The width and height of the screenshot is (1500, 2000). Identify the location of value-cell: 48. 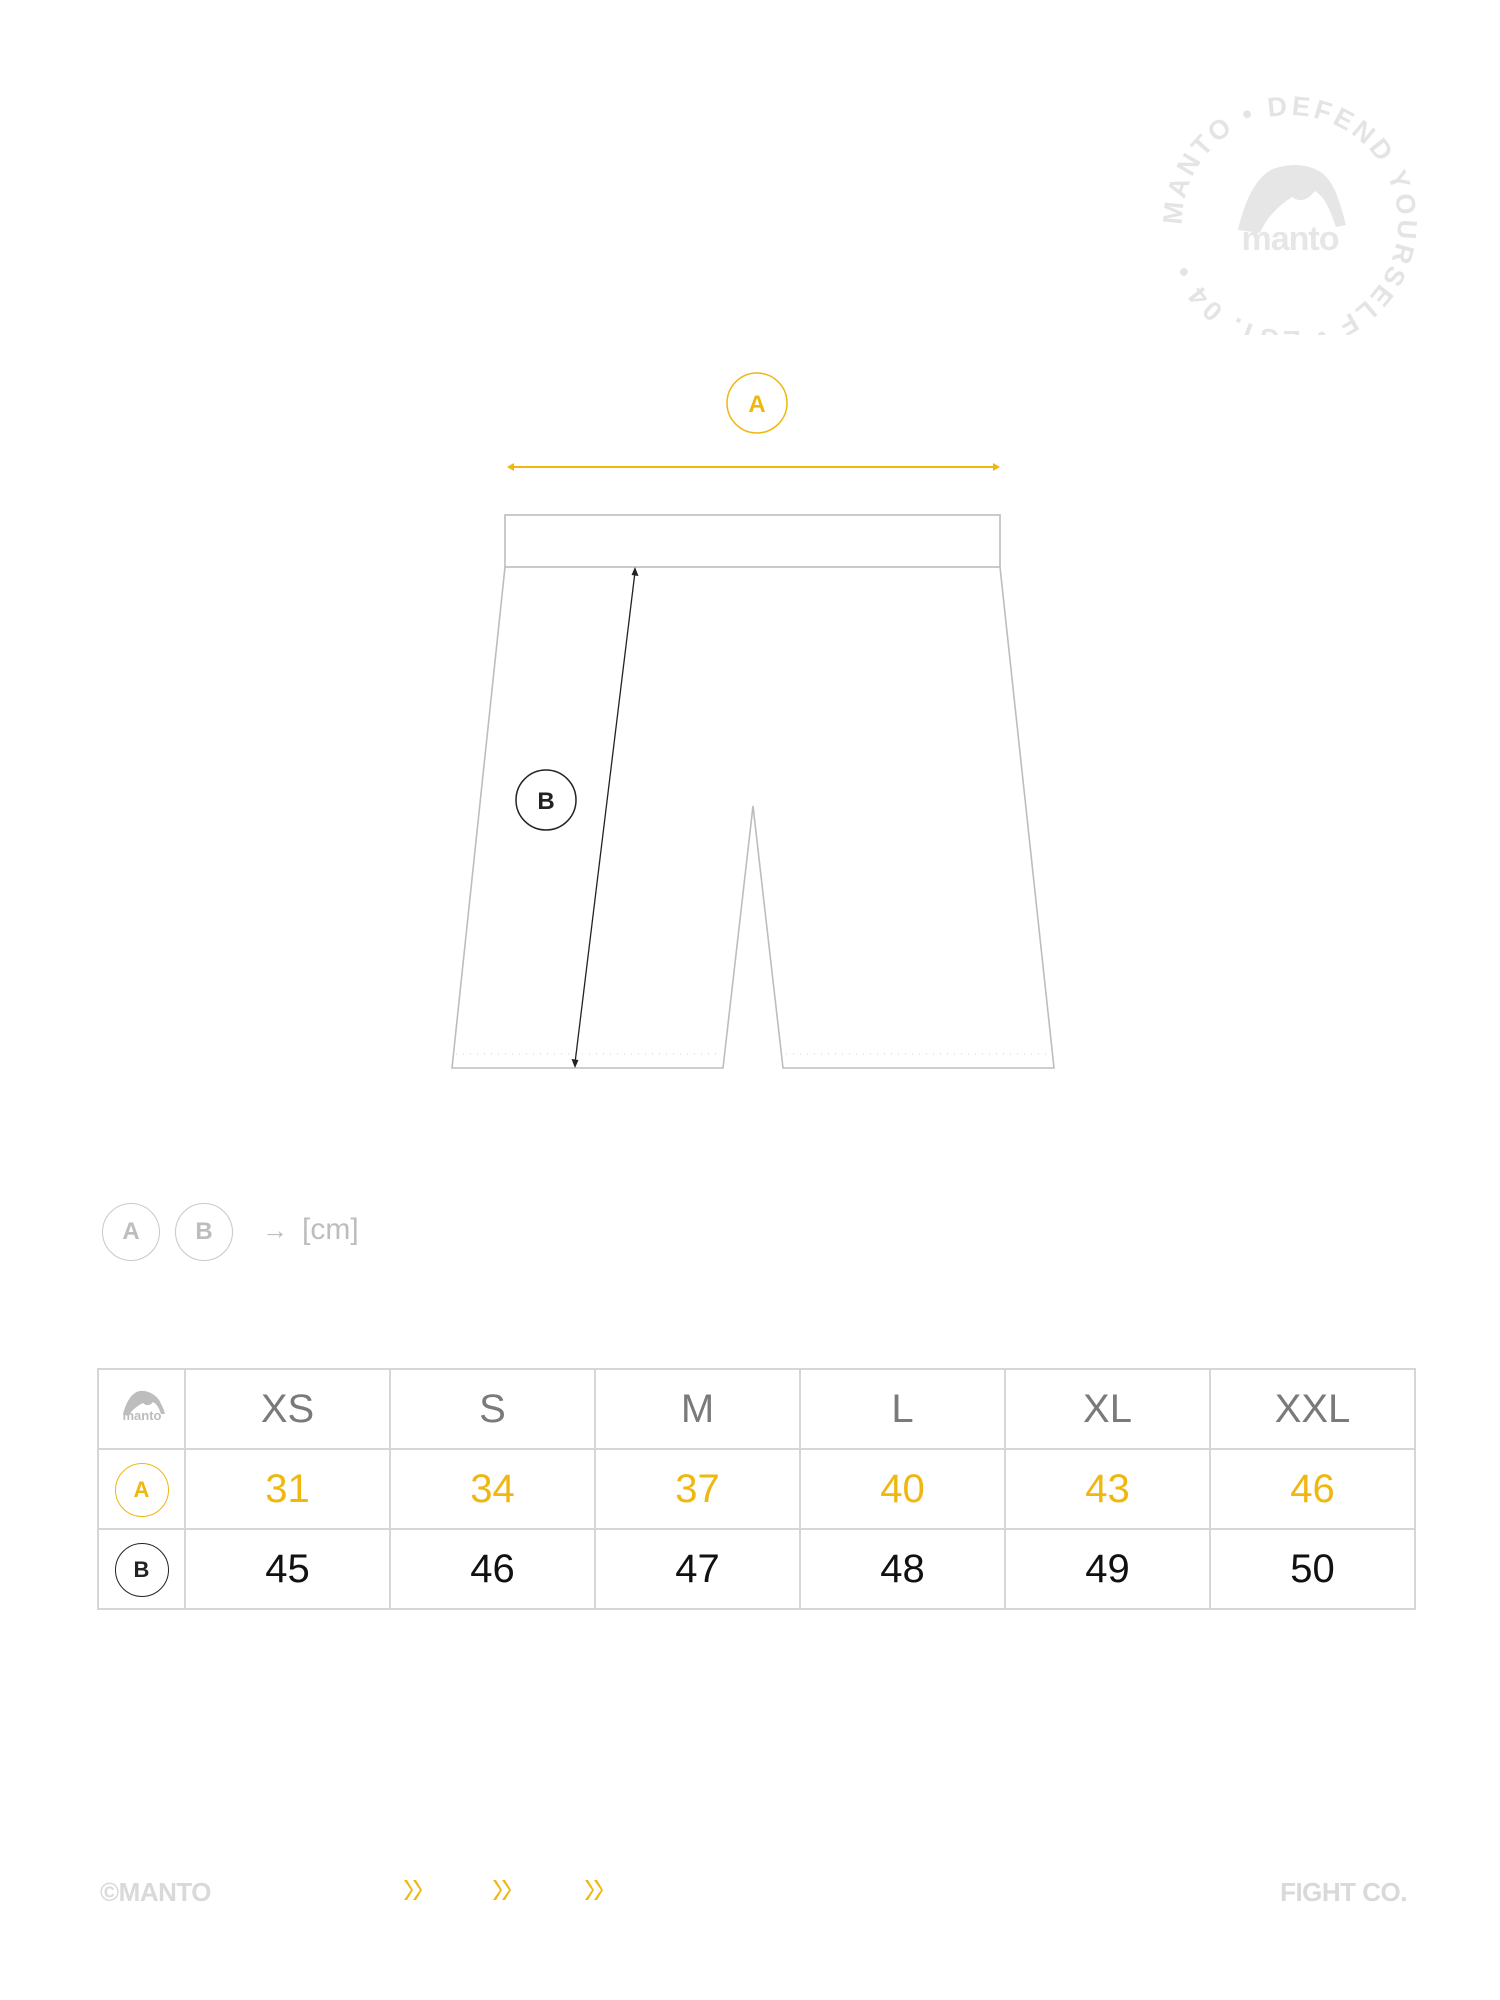
(902, 1569).